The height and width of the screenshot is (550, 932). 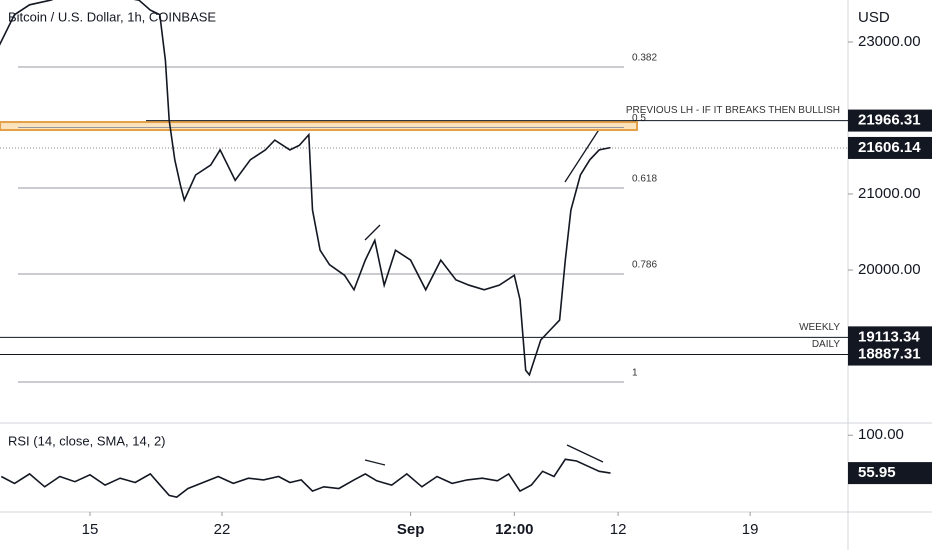 I want to click on fib-label: 0.5, so click(x=639, y=118).